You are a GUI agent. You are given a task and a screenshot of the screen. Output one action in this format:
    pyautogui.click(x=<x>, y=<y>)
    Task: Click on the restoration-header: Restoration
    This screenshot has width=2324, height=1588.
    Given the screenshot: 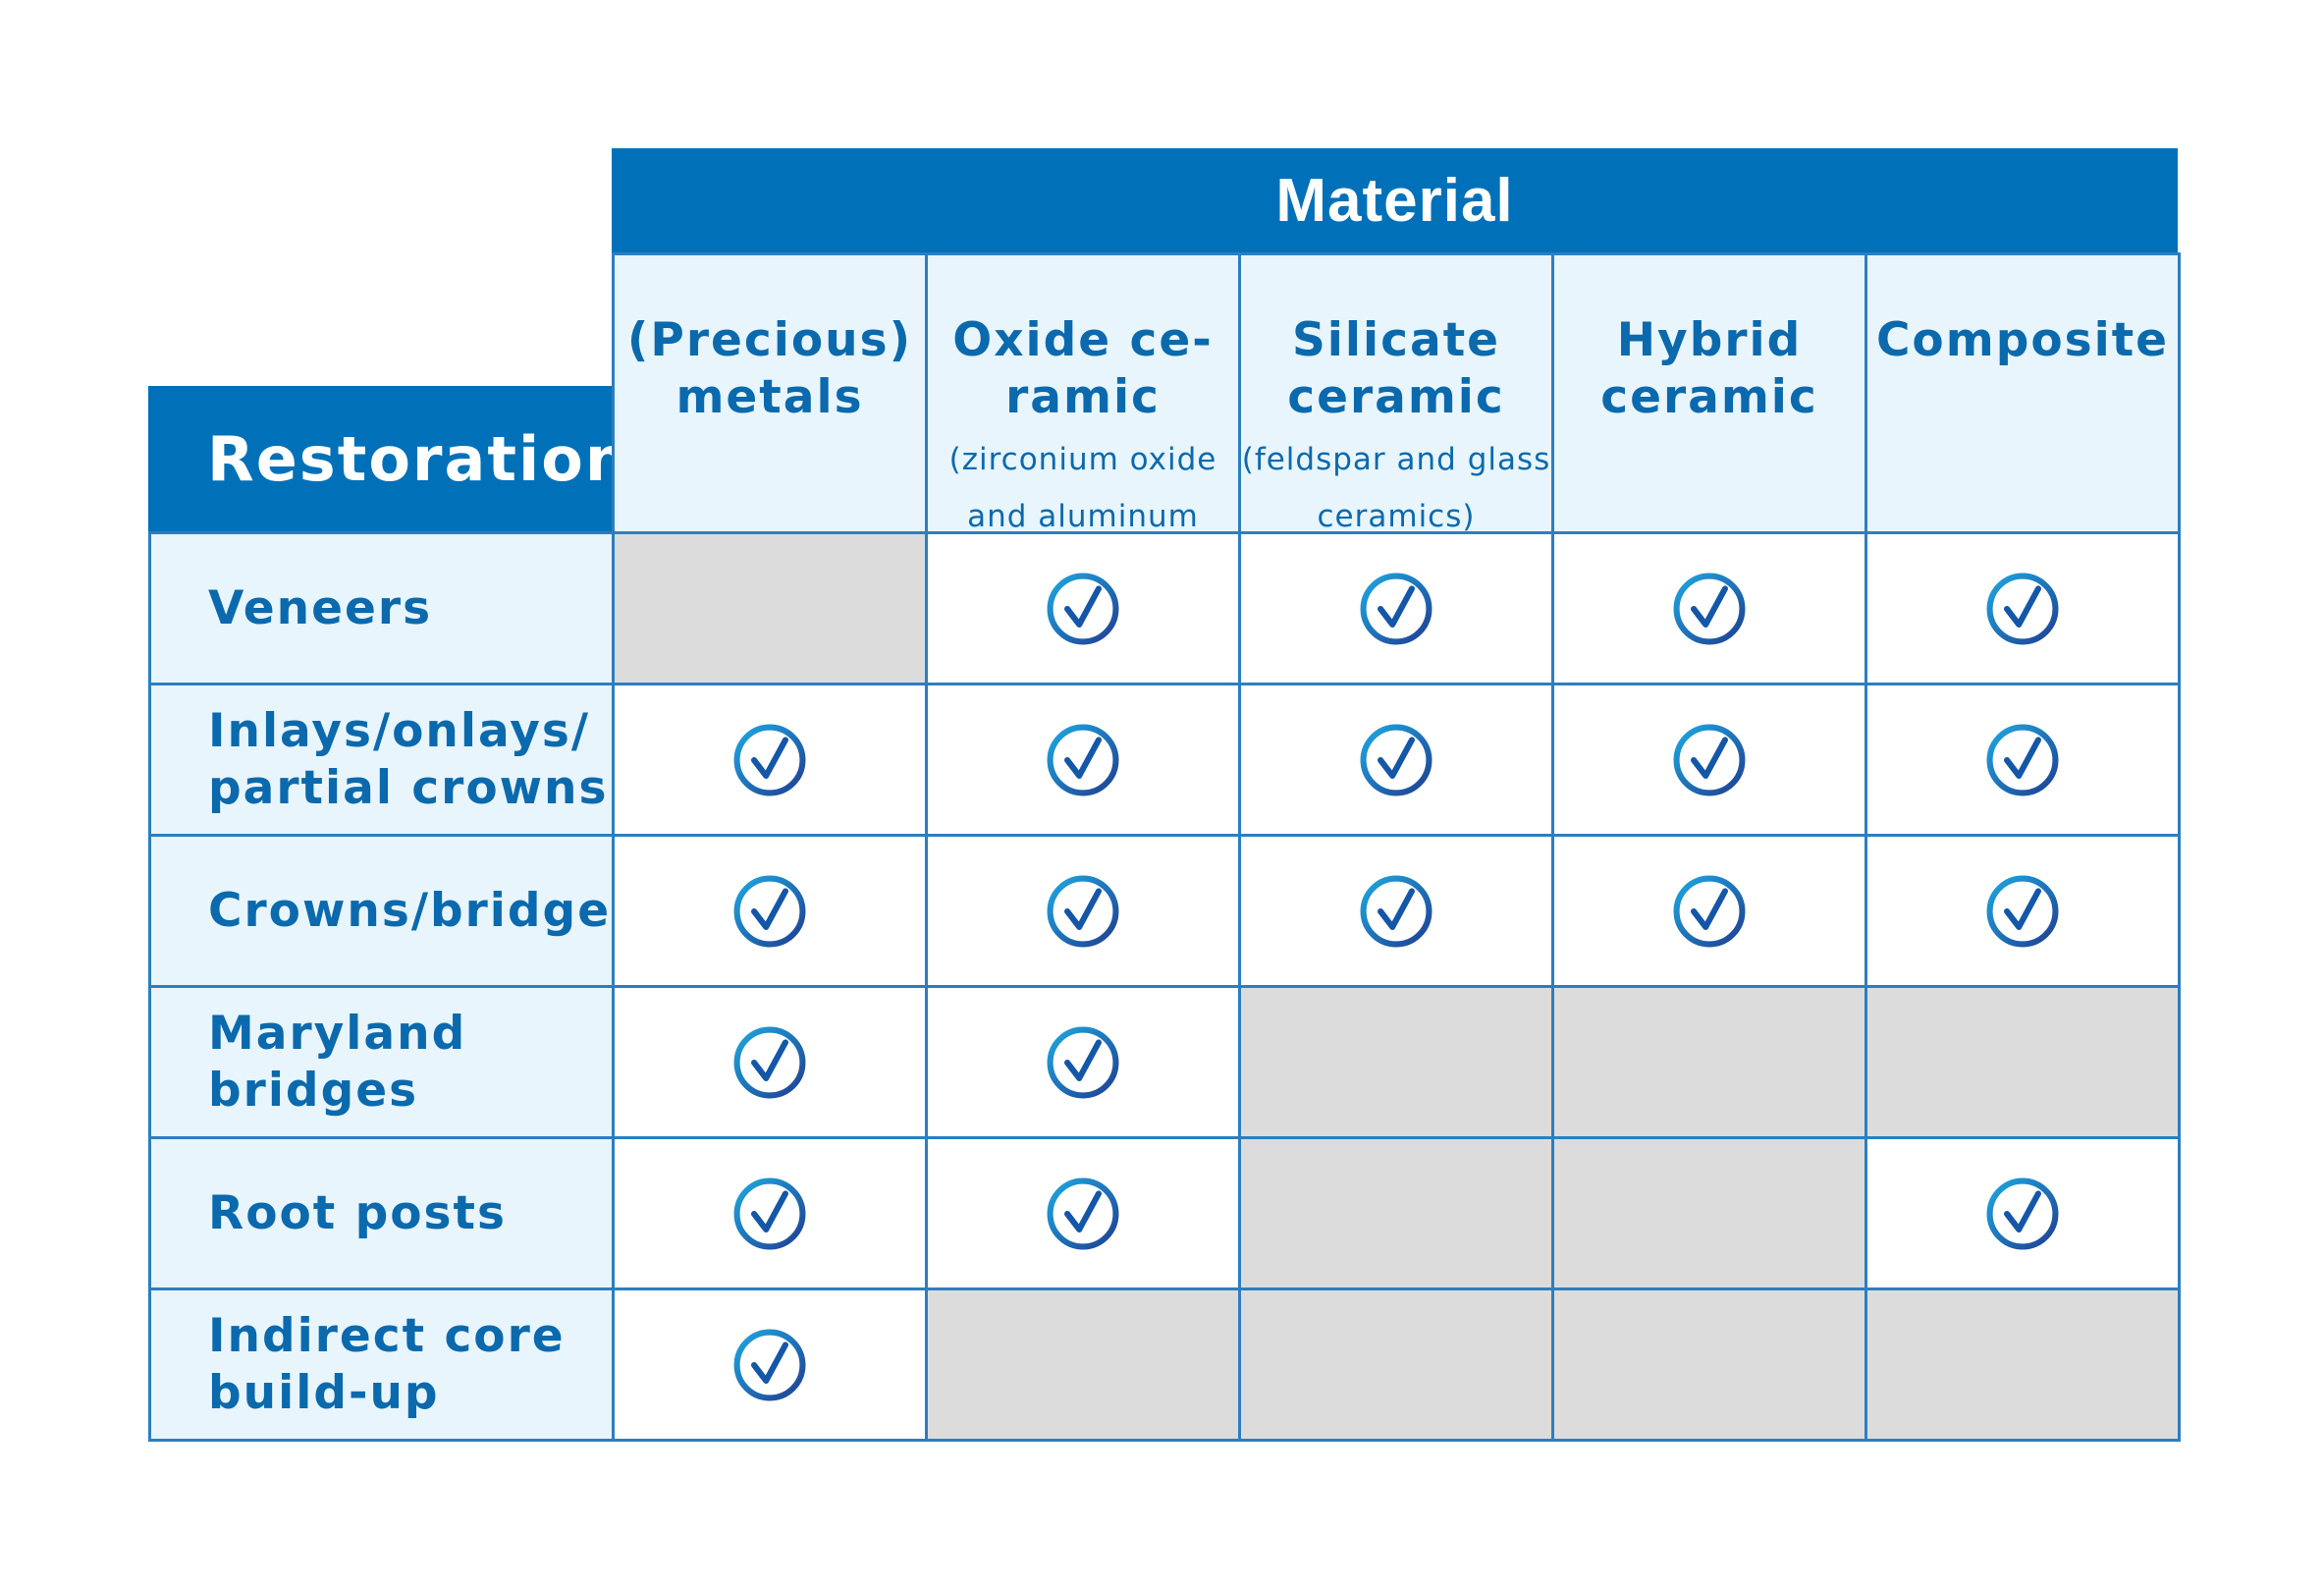 What is the action you would take?
    pyautogui.click(x=388, y=458)
    